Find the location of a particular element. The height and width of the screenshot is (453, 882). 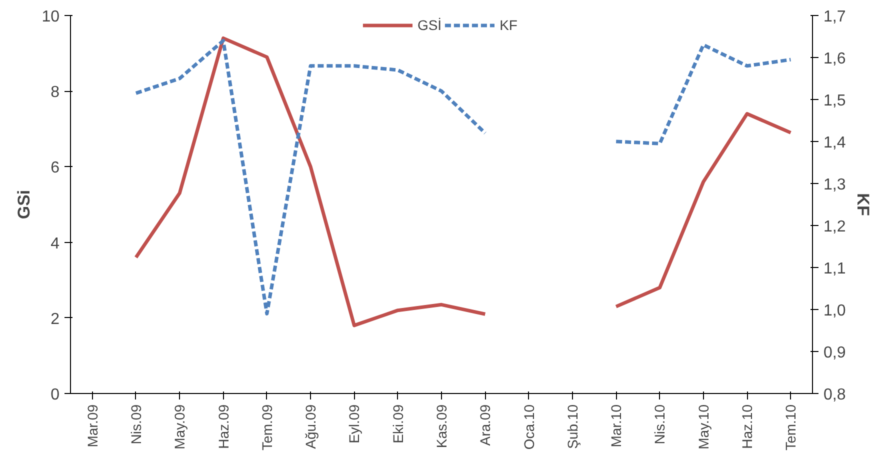

x-tick-label: Eki.09 is located at coordinates (398, 424).